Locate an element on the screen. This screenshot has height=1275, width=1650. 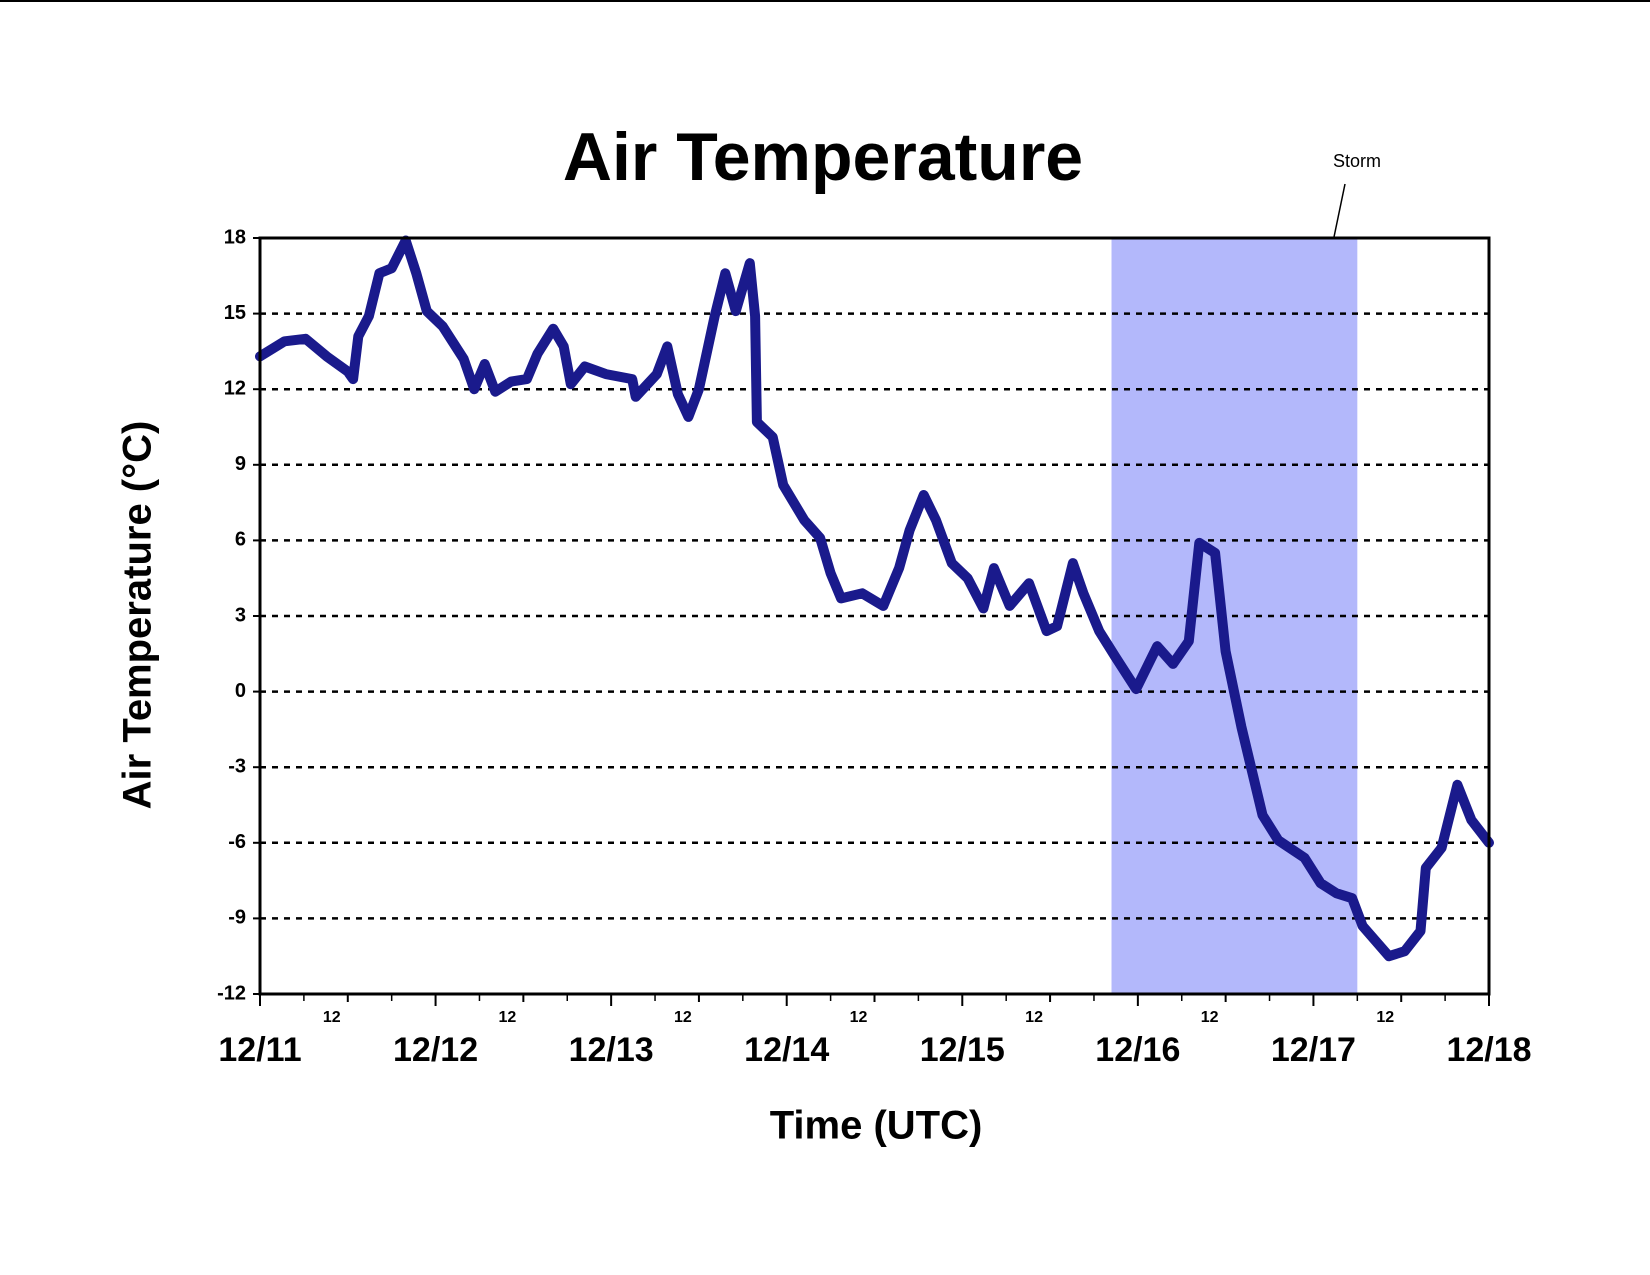
x-tick-label: 12/17 is located at coordinates (1313, 1050).